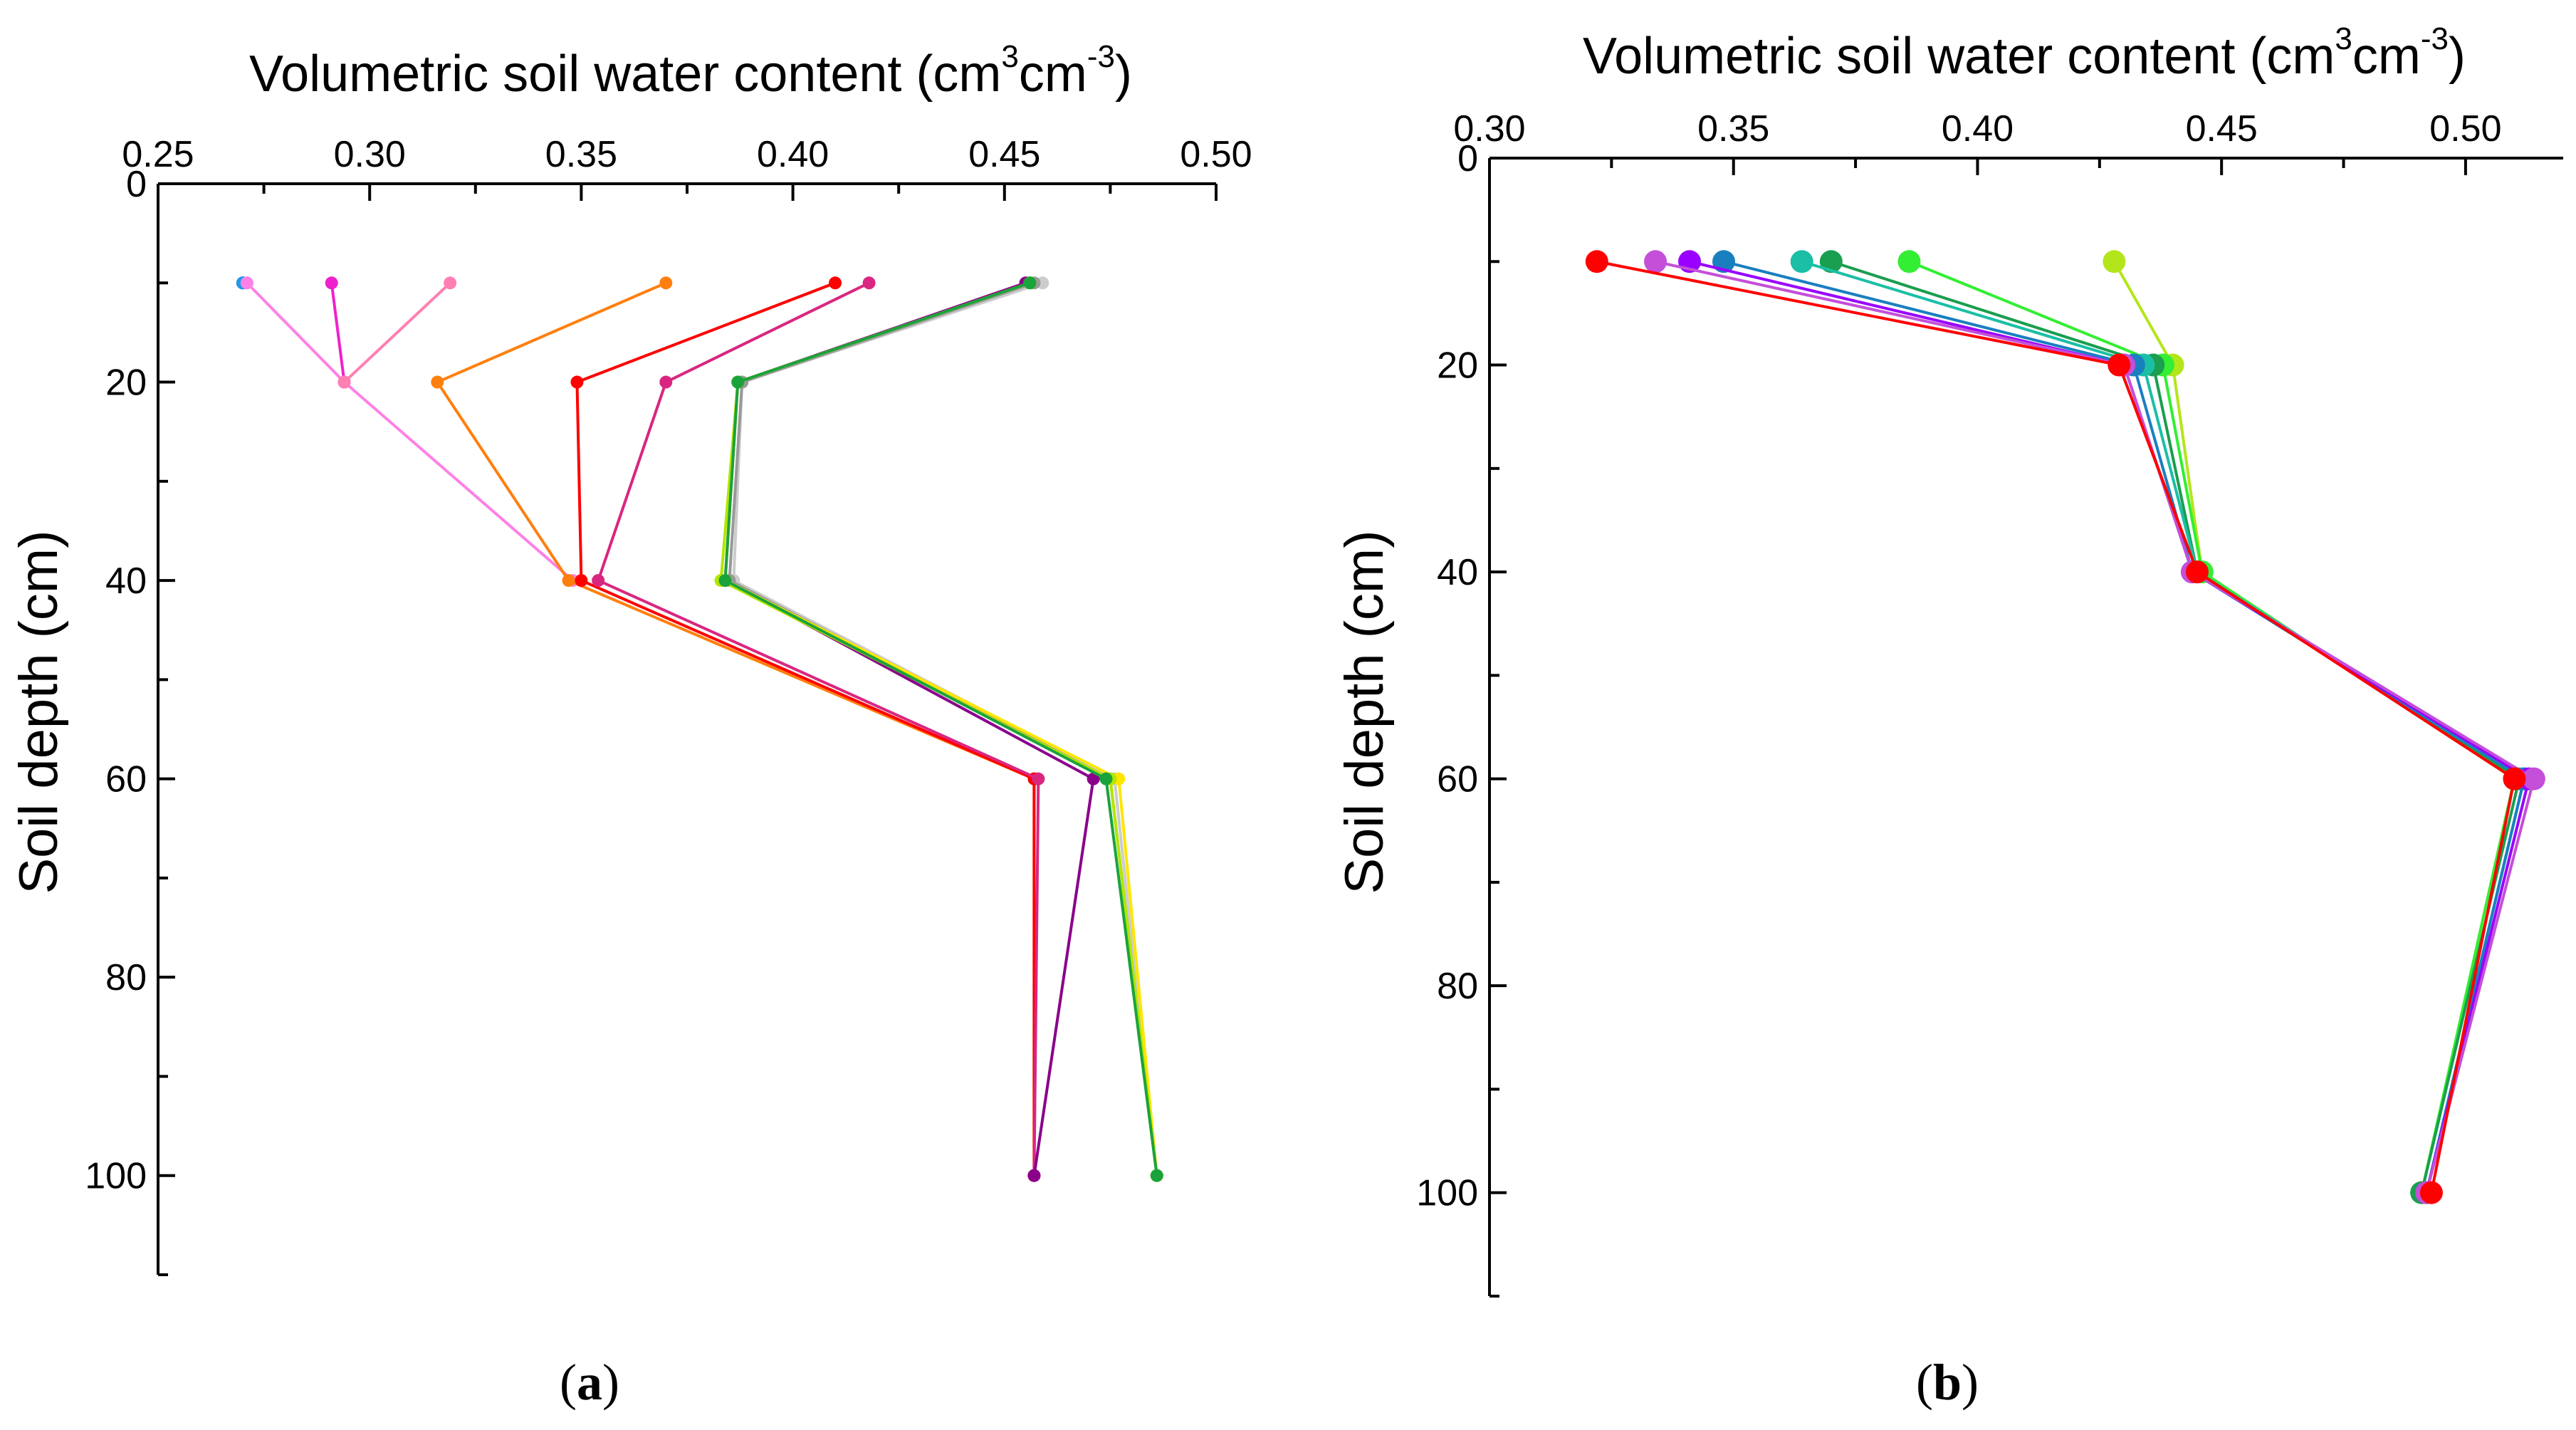  I want to click on series-d15, so click(818, 729).